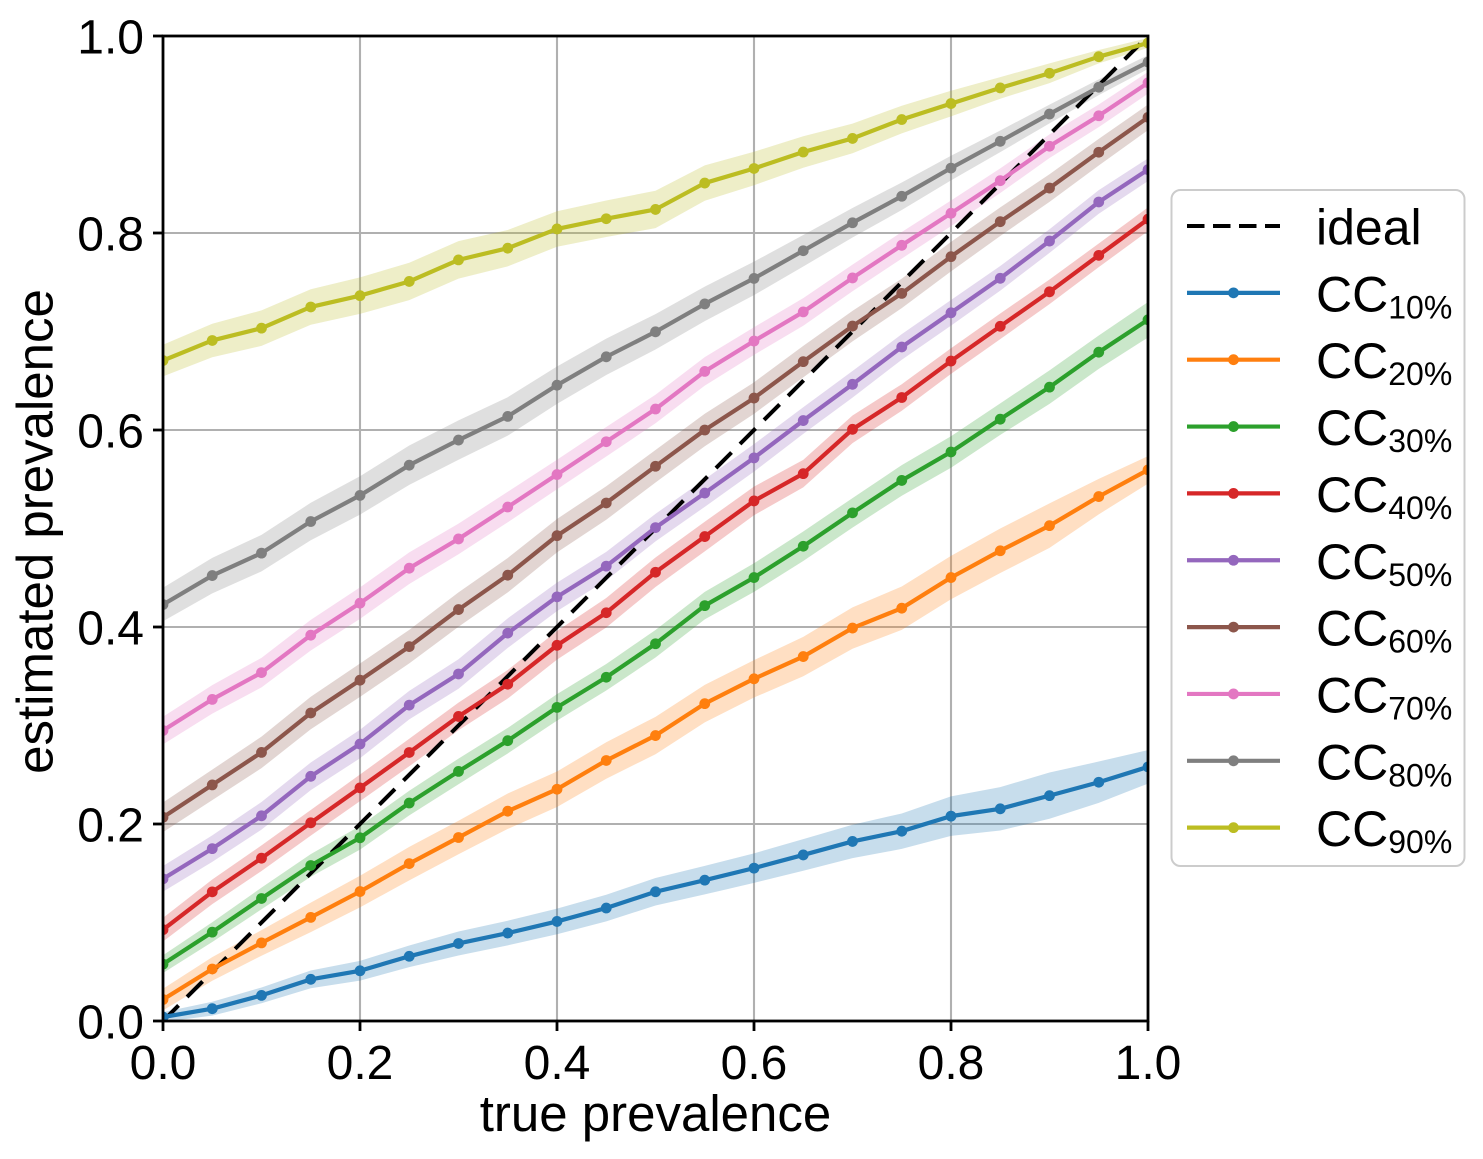  Describe the element at coordinates (557, 1063) in the screenshot. I see `x-tick-label: 0.4` at that location.